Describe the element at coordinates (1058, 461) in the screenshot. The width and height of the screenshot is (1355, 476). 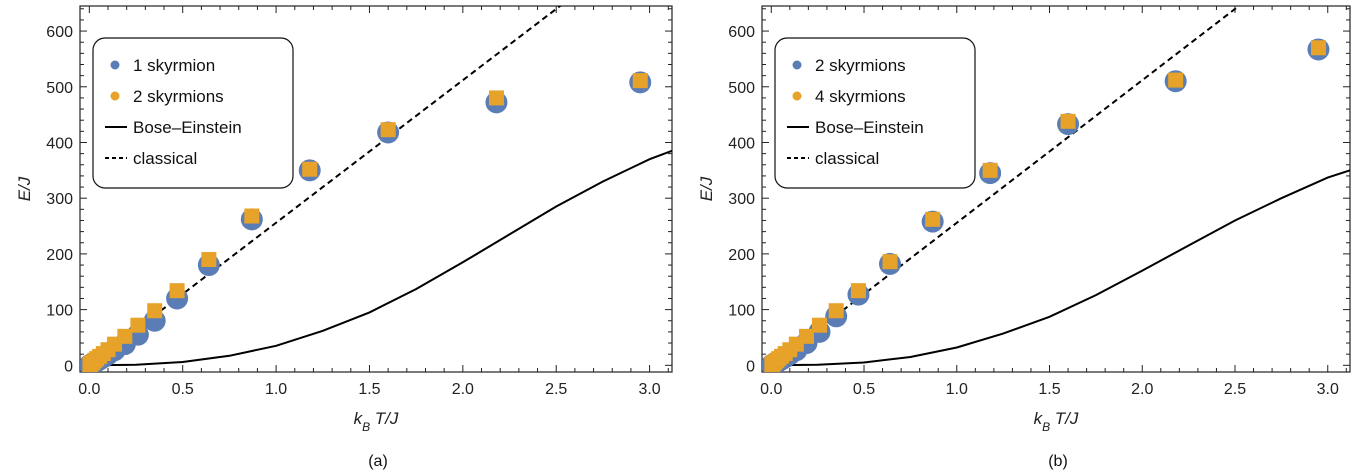
I see `panel-caption: (b)` at that location.